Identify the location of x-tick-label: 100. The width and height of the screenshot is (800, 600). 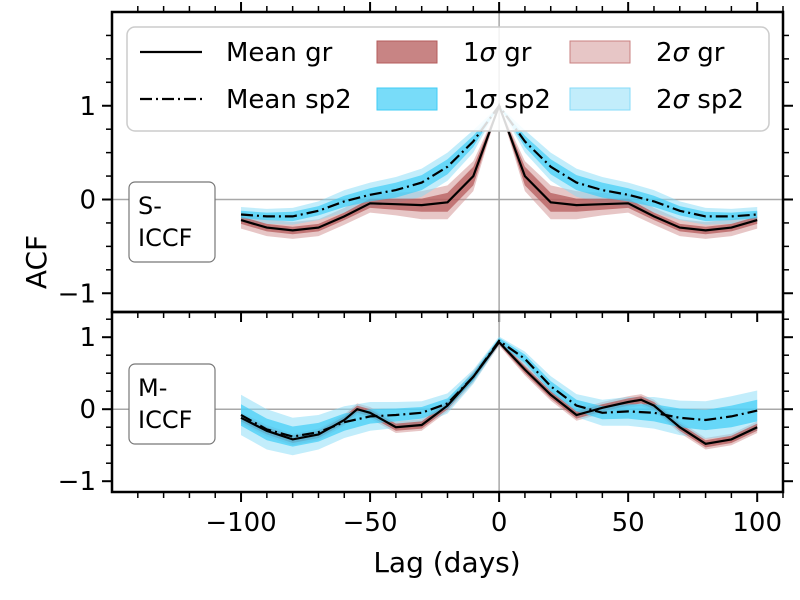
(757, 523).